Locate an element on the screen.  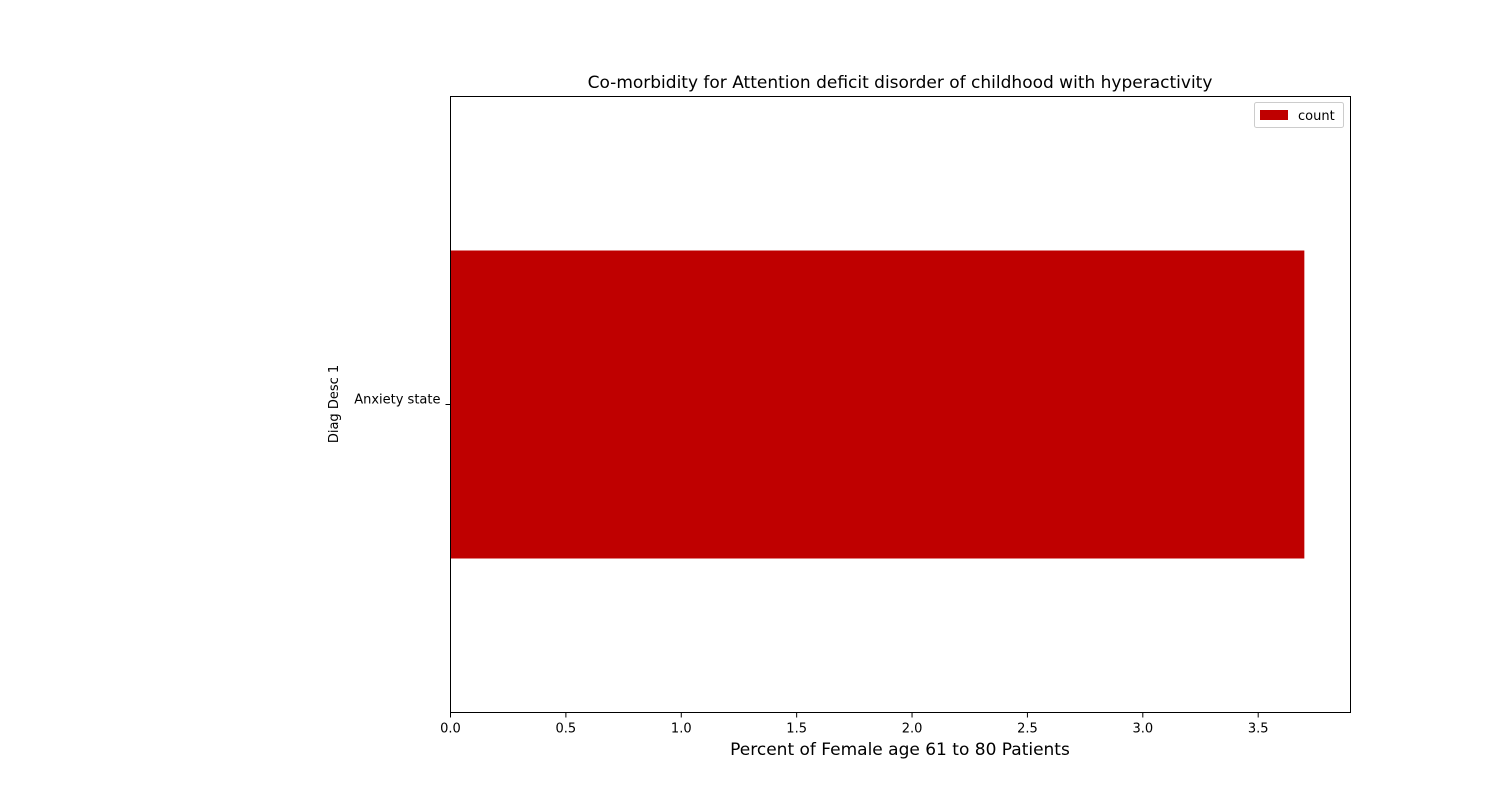
y-tick-label: Anxiety state is located at coordinates (397, 400).